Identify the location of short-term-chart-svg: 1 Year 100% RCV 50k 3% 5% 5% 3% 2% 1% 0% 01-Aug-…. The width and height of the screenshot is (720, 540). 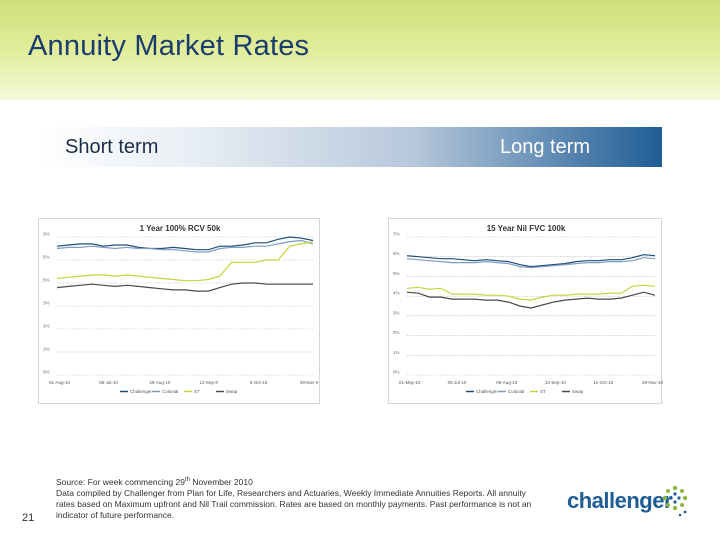
(181, 309).